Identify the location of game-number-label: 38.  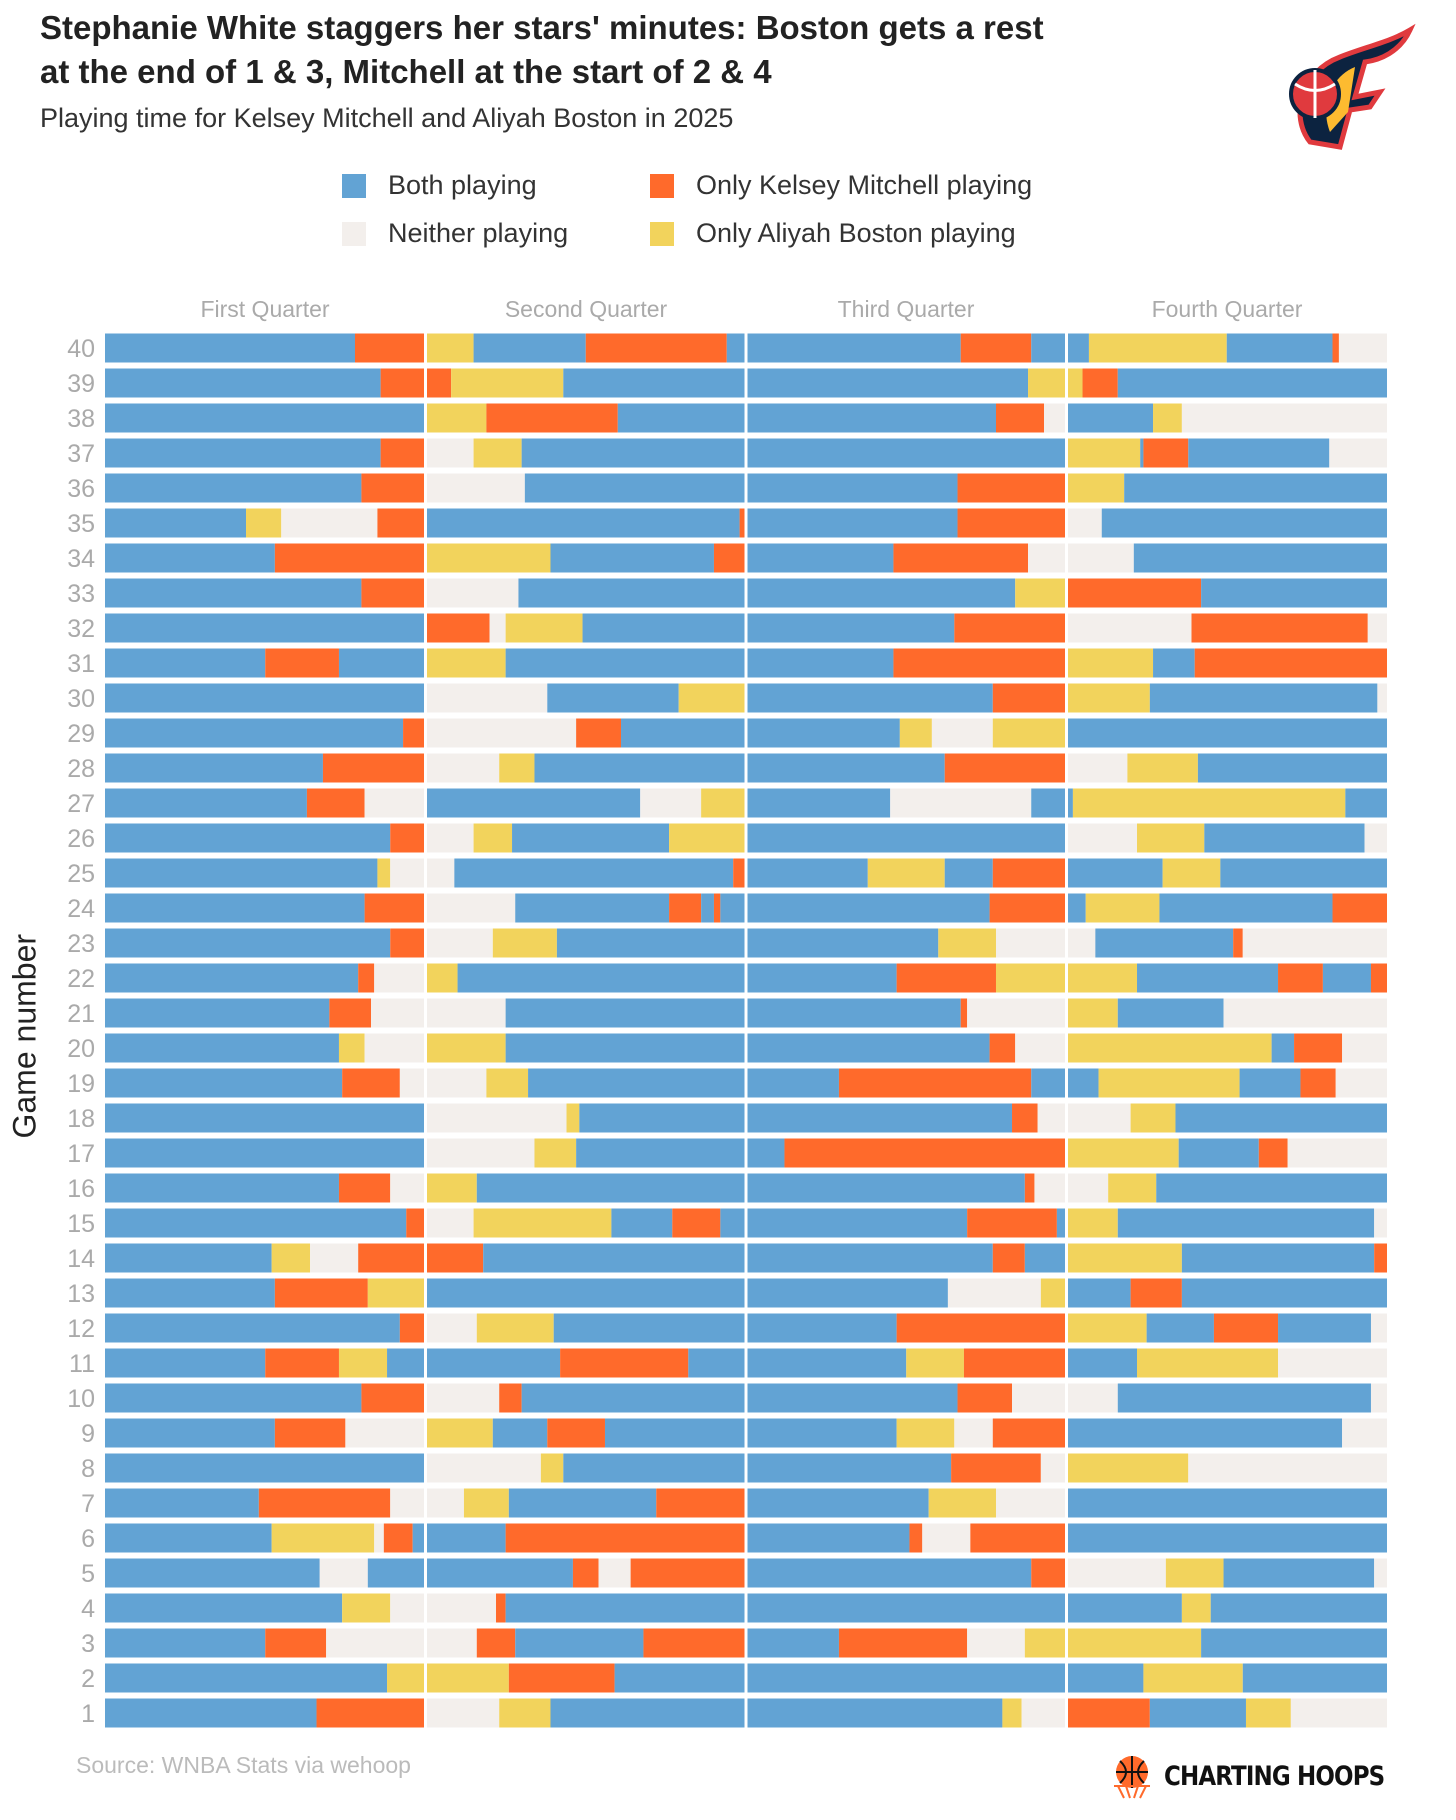
(81, 419).